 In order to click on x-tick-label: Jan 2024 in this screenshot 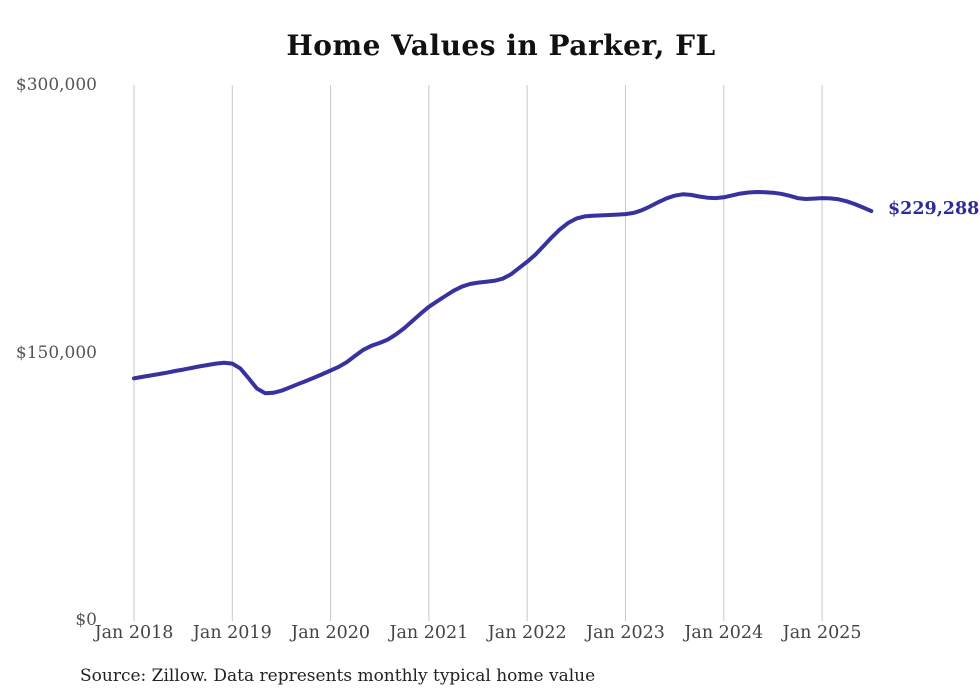, I will do `click(724, 633)`.